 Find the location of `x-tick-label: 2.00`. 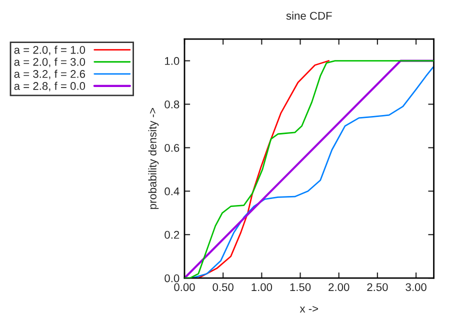

x-tick-label: 2.00 is located at coordinates (339, 287).